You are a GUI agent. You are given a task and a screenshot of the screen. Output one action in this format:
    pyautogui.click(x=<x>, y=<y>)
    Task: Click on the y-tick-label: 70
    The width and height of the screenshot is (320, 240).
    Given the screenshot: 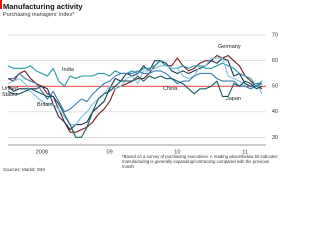 What is the action you would take?
    pyautogui.click(x=275, y=36)
    